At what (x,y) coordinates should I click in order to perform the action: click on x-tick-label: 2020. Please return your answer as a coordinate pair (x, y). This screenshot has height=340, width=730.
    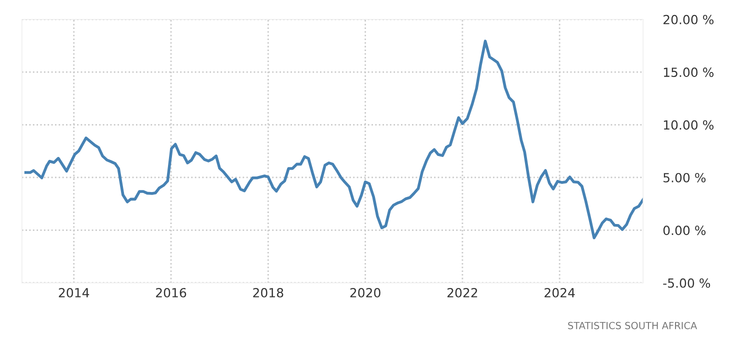
    Looking at the image, I should click on (365, 293).